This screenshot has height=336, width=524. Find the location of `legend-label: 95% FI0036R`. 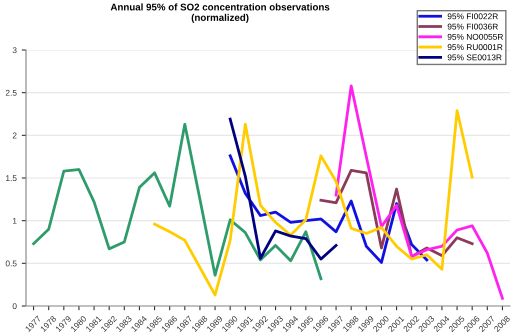

legend-label: 95% FI0036R is located at coordinates (473, 27).